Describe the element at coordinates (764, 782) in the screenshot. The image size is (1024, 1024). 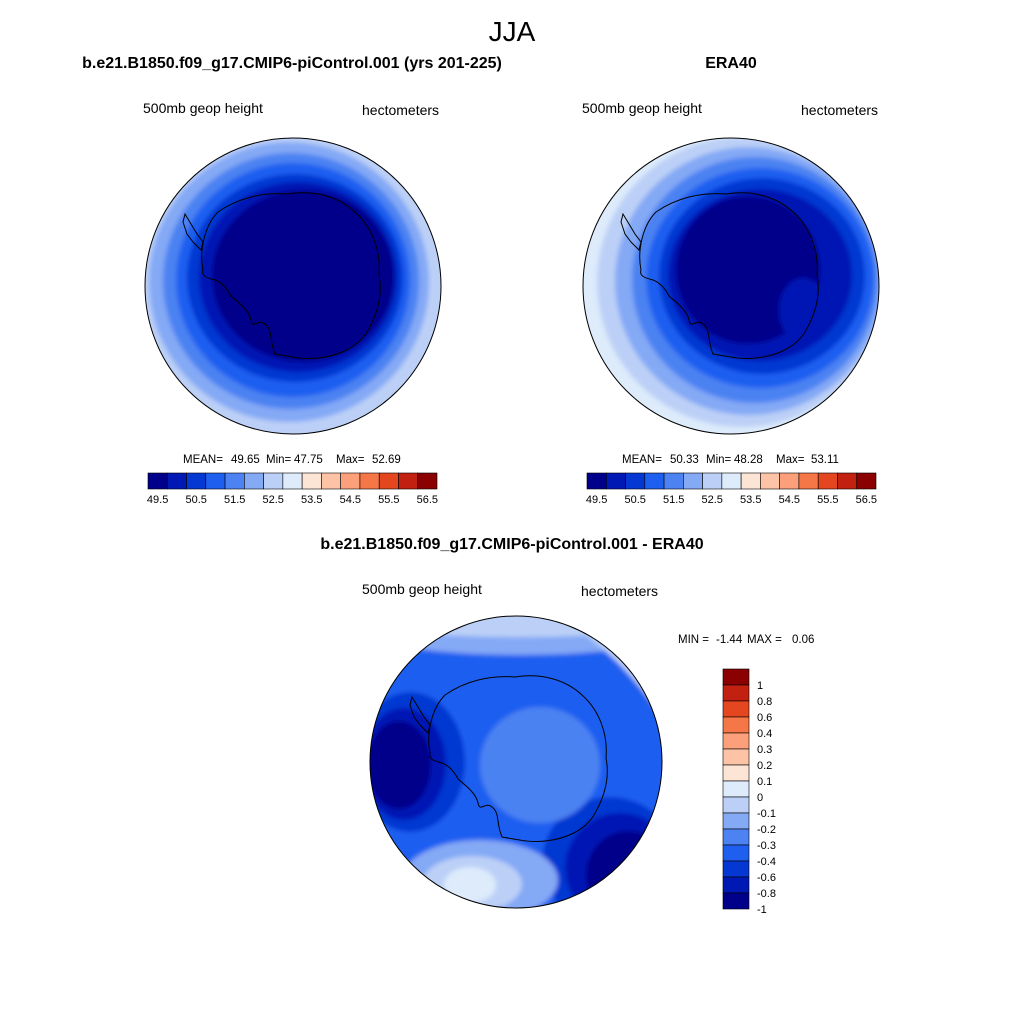
I see `colorbar-tick-label: 0.1` at that location.